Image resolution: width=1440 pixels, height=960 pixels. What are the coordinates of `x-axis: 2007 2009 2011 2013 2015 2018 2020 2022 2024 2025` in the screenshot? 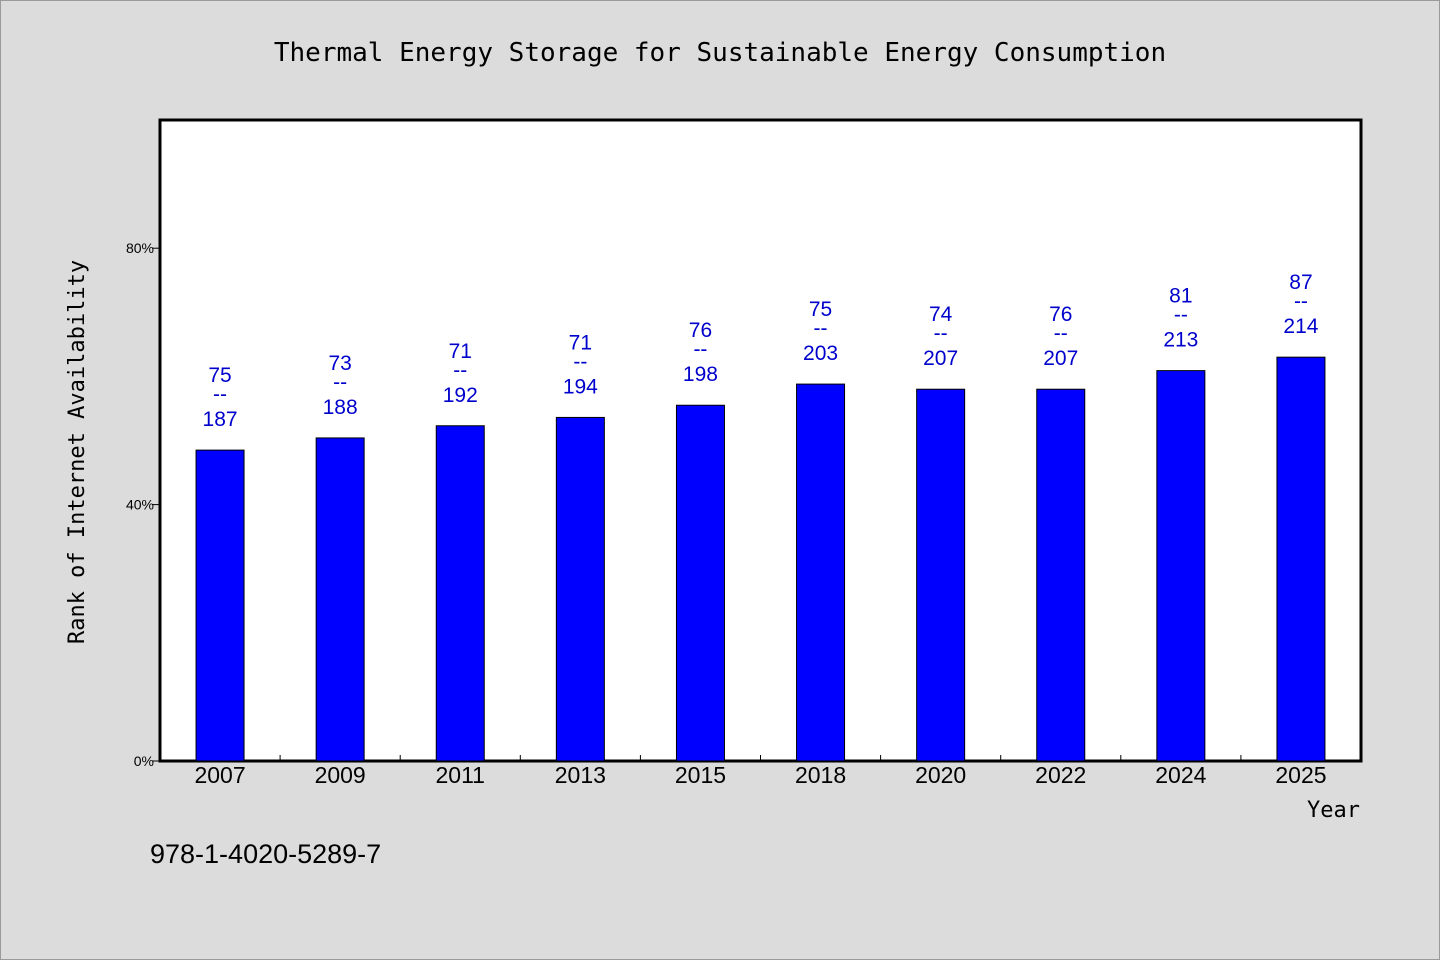 It's located at (760, 771).